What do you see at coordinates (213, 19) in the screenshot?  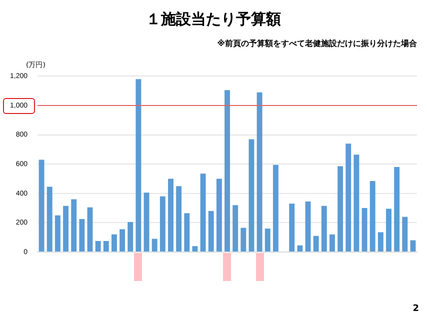 I see `chart-title: １施設当たり予算額` at bounding box center [213, 19].